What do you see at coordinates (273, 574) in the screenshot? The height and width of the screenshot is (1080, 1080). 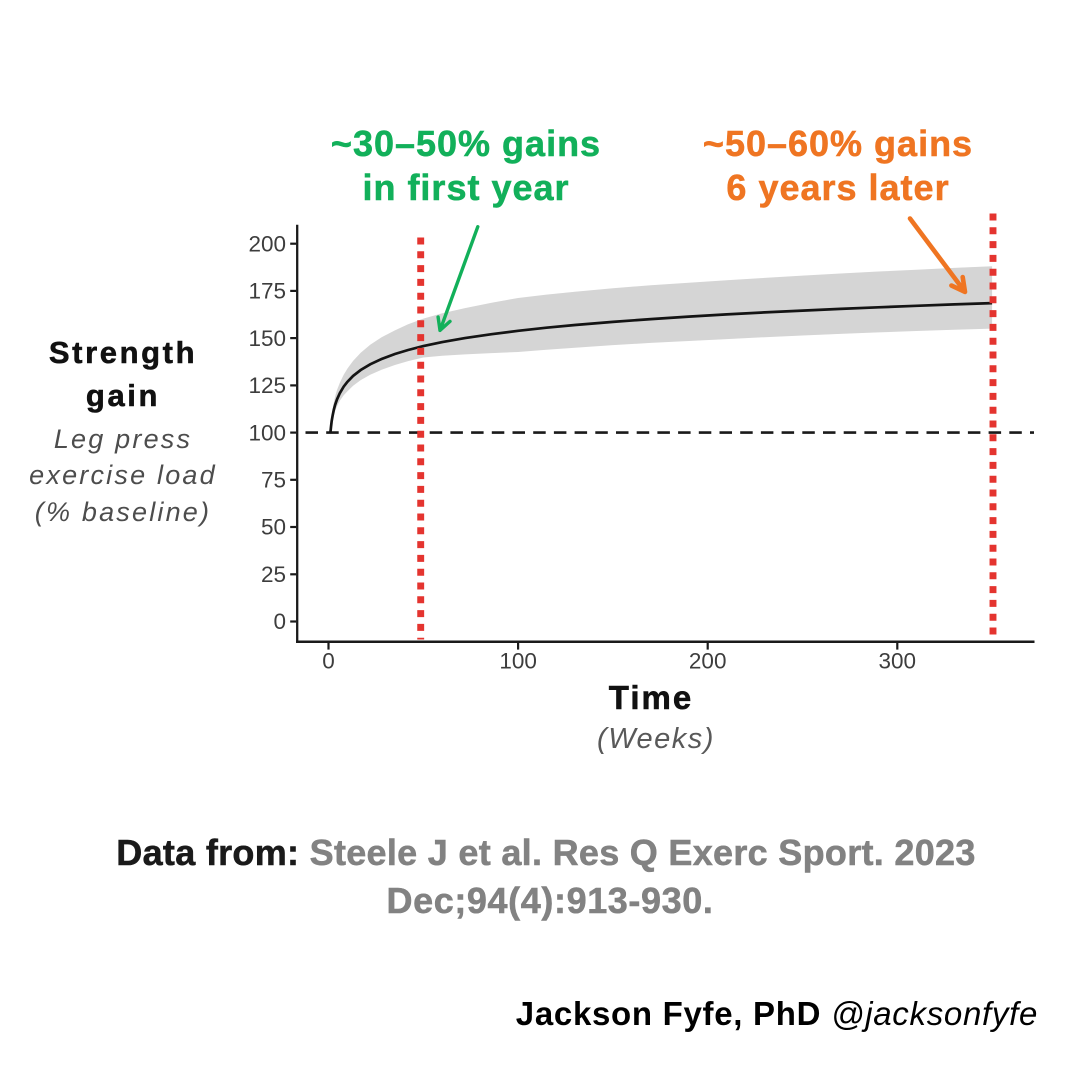 I see `svg-text: 25` at bounding box center [273, 574].